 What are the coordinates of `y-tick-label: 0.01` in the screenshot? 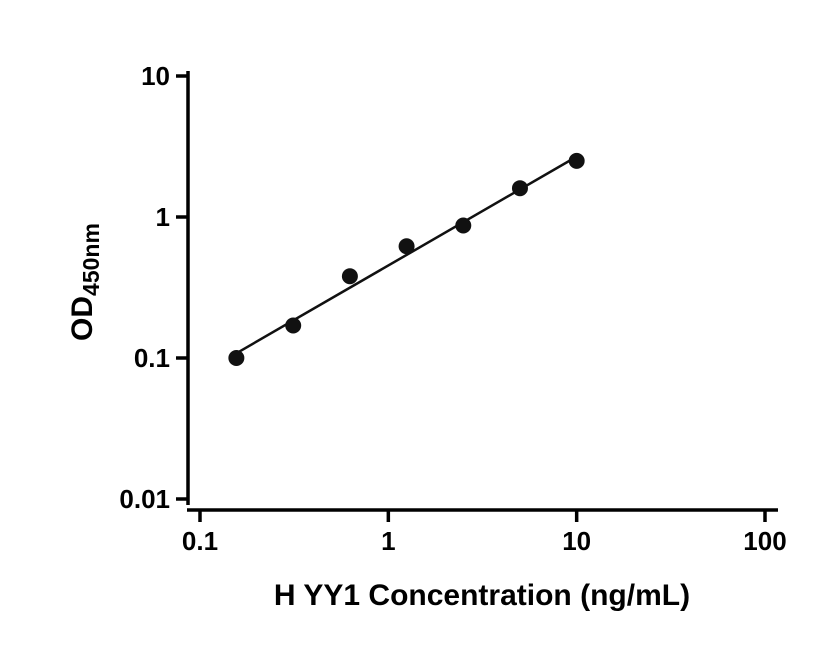 It's located at (144, 499).